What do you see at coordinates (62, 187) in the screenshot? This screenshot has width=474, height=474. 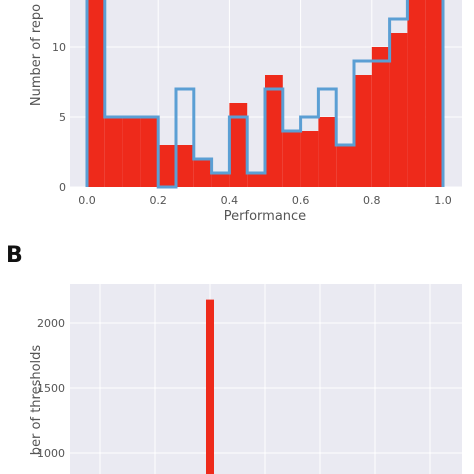 I see `y-tick-label: 0` at bounding box center [62, 187].